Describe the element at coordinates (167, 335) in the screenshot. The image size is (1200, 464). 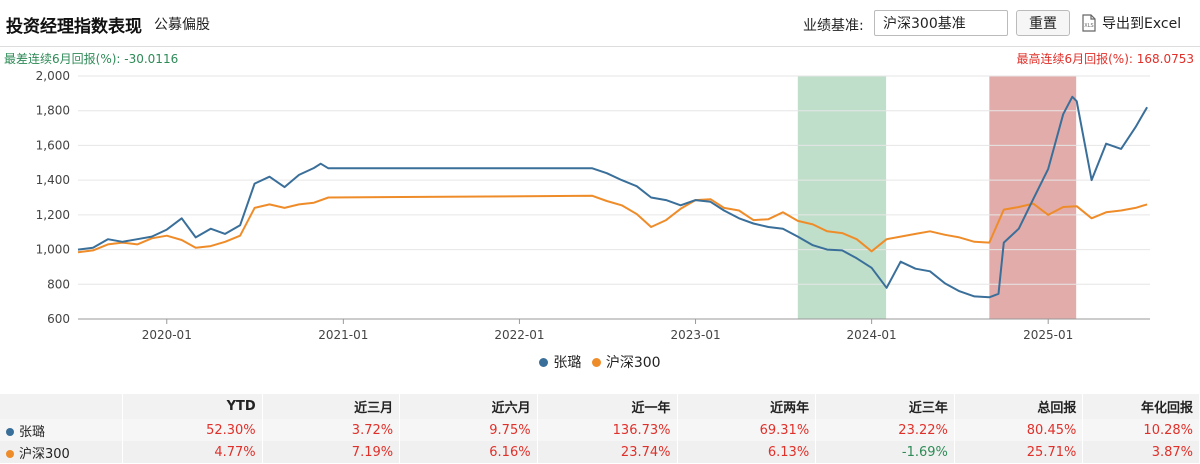
I see `x-tick-label: 2020-01` at that location.